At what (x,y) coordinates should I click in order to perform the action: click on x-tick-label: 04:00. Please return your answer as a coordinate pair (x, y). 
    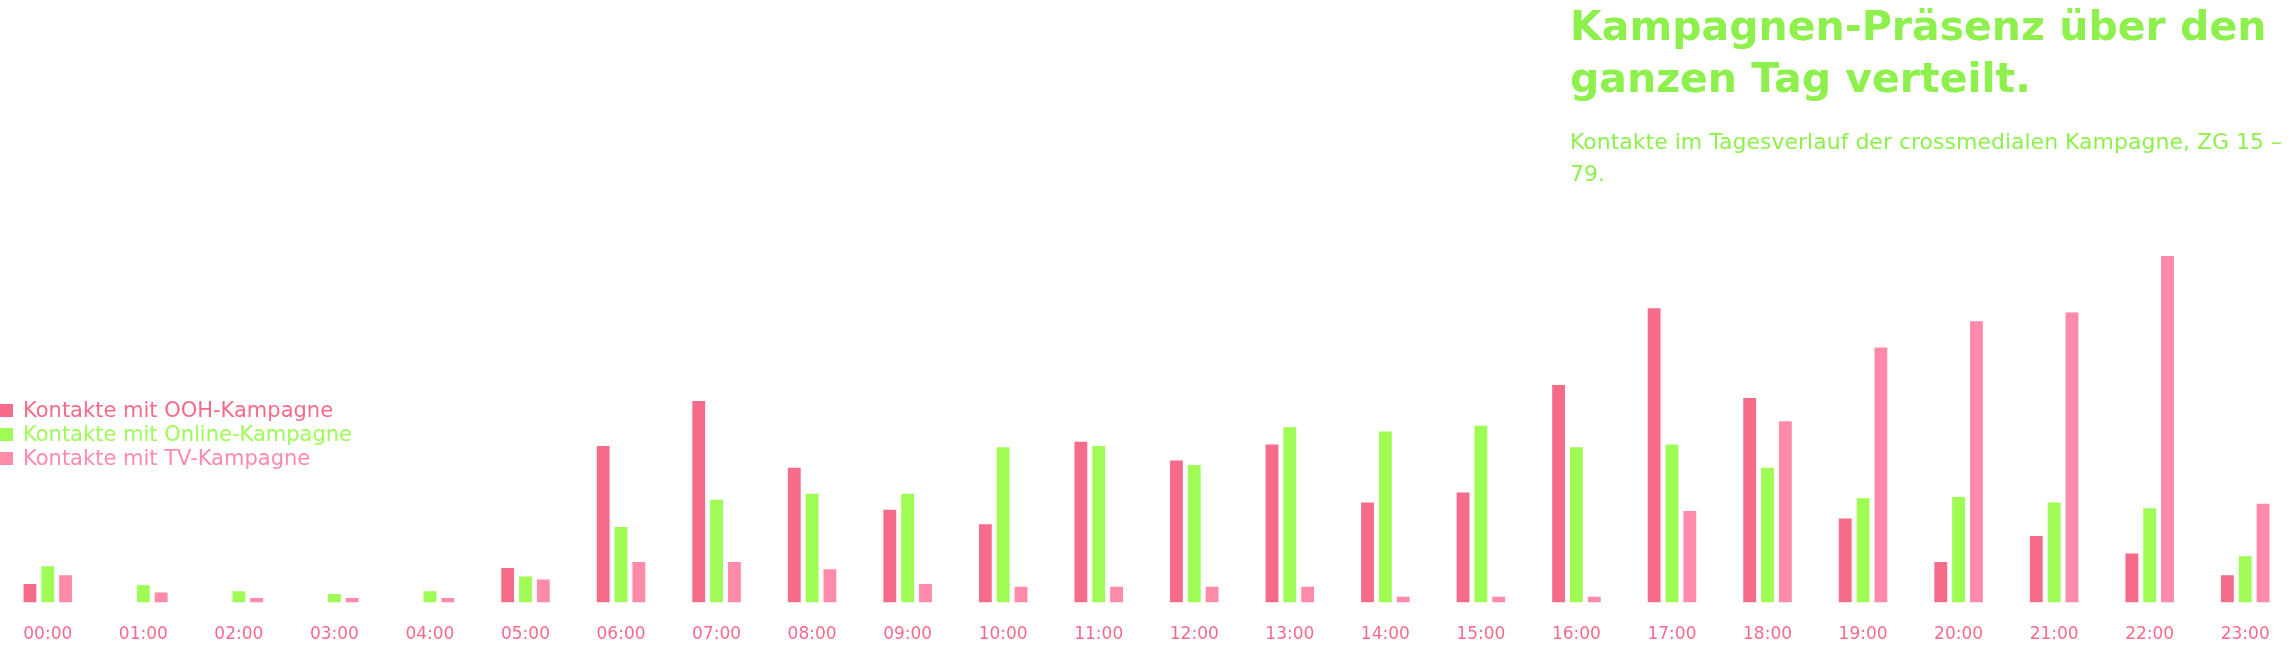
    Looking at the image, I should click on (430, 633).